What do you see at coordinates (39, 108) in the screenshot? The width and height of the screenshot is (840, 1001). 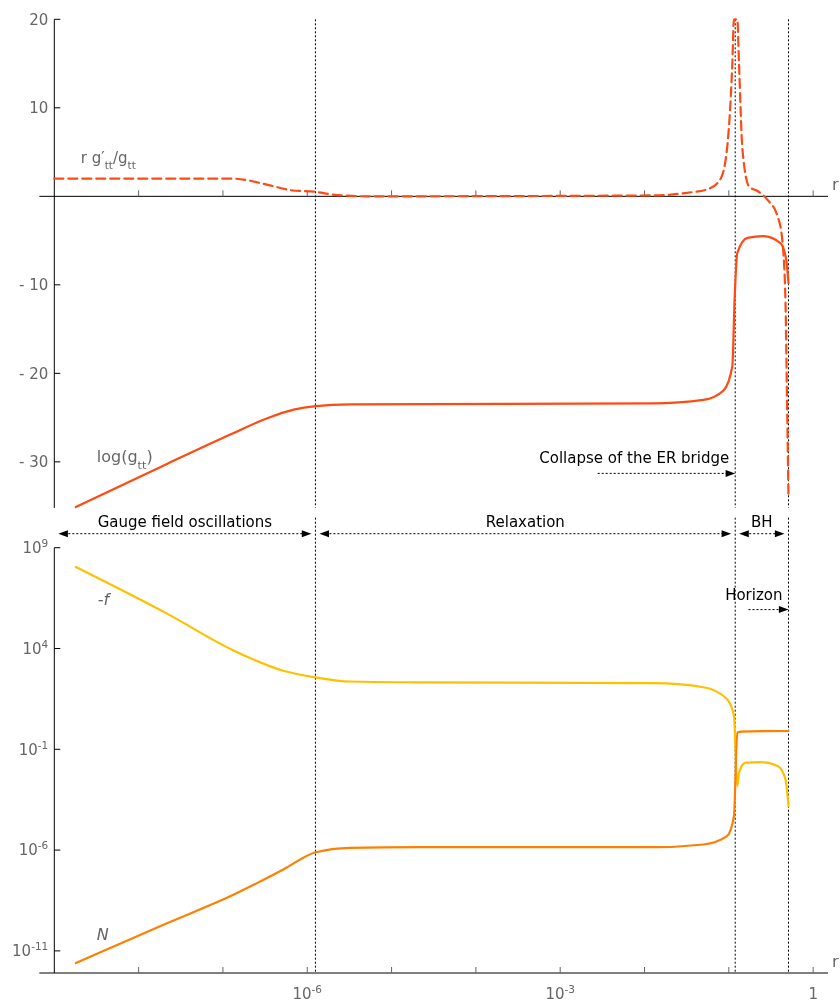 I see `y-tick-label: 10` at bounding box center [39, 108].